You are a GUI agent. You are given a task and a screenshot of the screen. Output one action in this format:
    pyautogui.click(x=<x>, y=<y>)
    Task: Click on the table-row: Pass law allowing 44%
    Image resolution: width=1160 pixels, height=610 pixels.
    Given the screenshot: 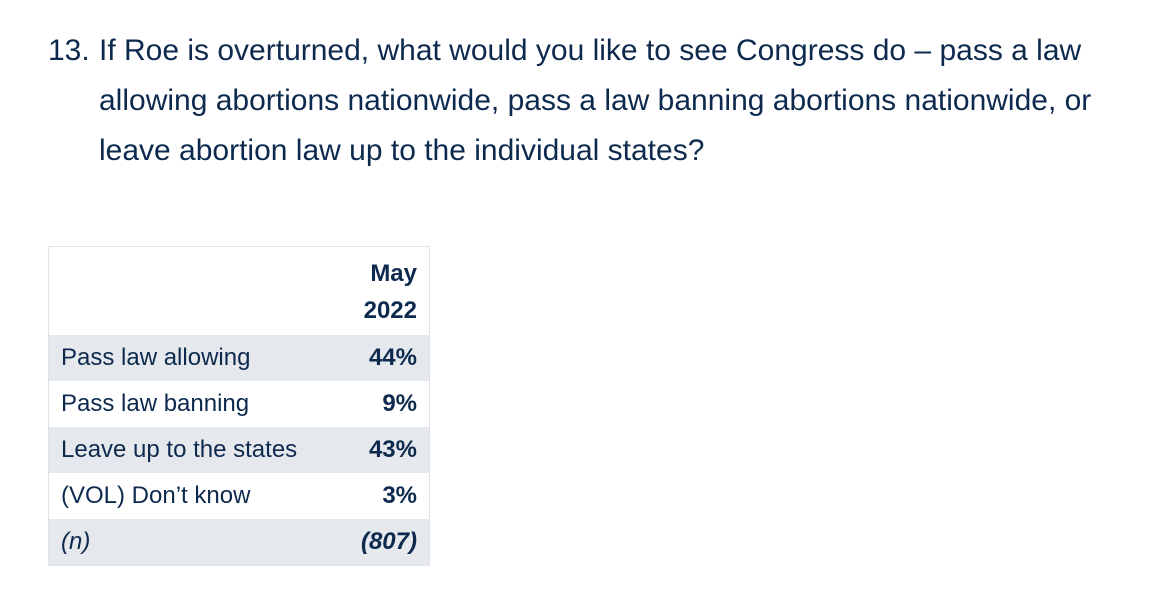 What is the action you would take?
    pyautogui.click(x=239, y=358)
    